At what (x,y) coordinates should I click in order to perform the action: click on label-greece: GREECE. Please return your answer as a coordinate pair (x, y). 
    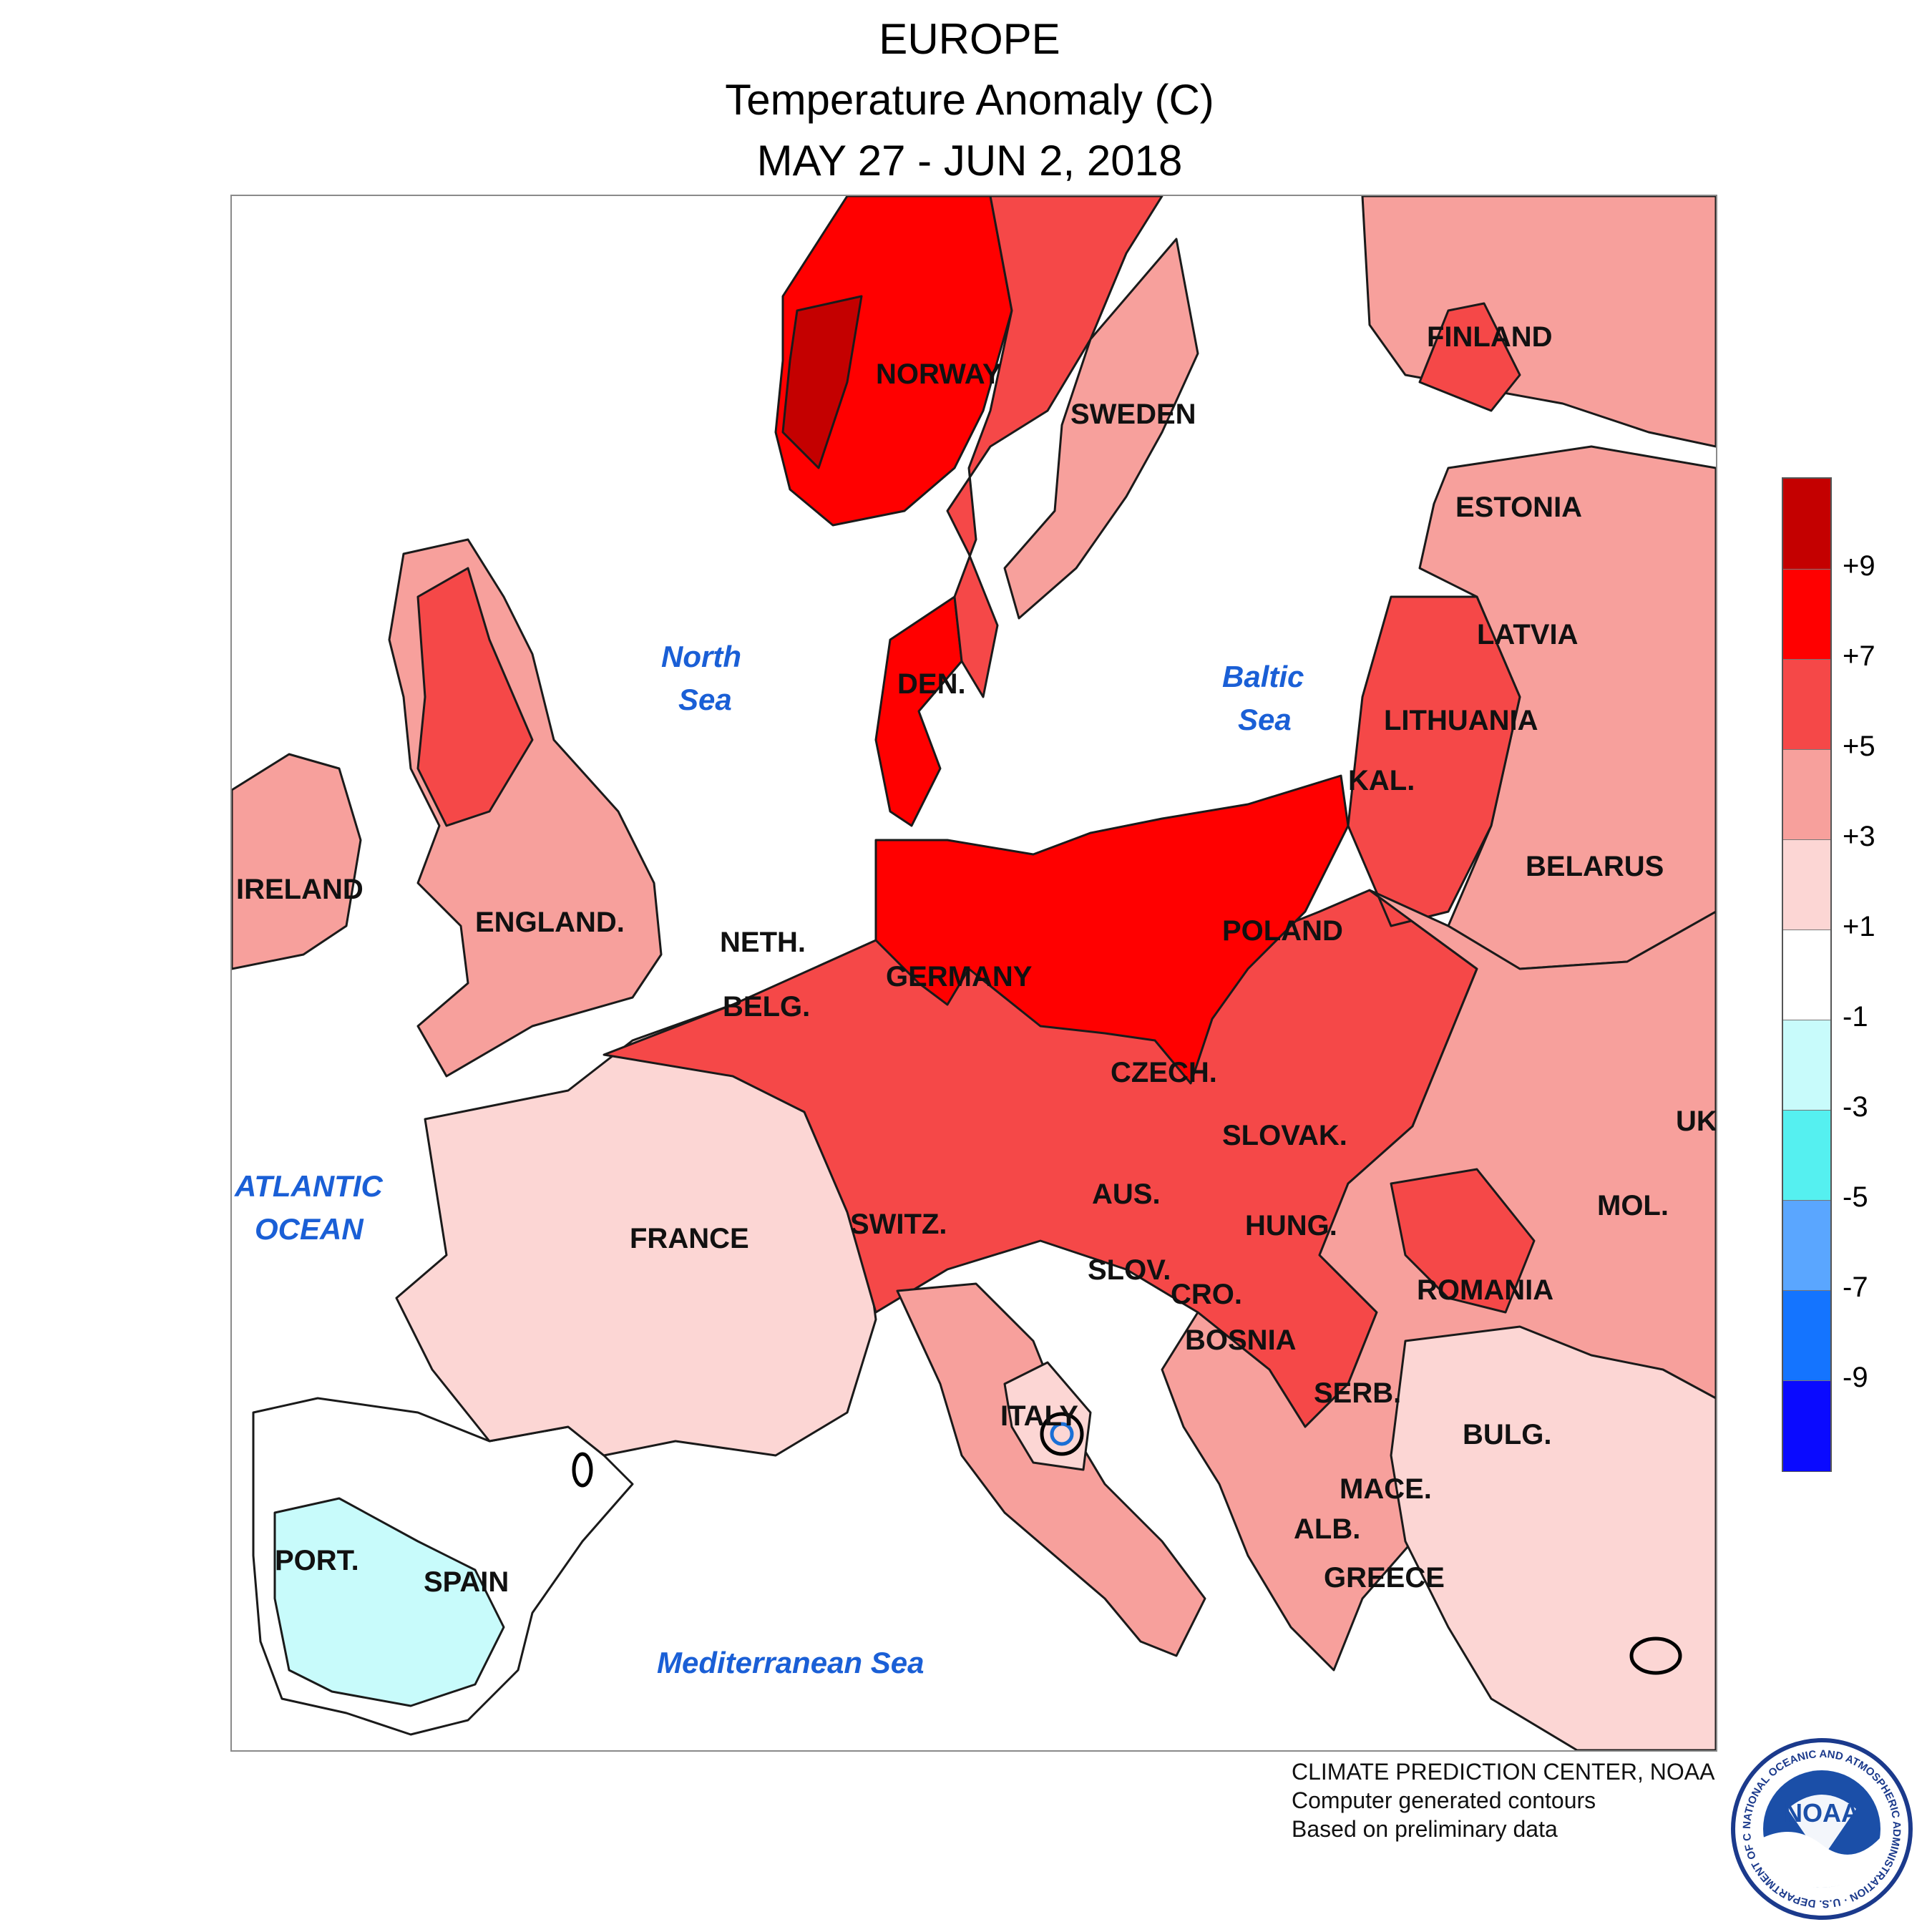
    Looking at the image, I should click on (1384, 1578).